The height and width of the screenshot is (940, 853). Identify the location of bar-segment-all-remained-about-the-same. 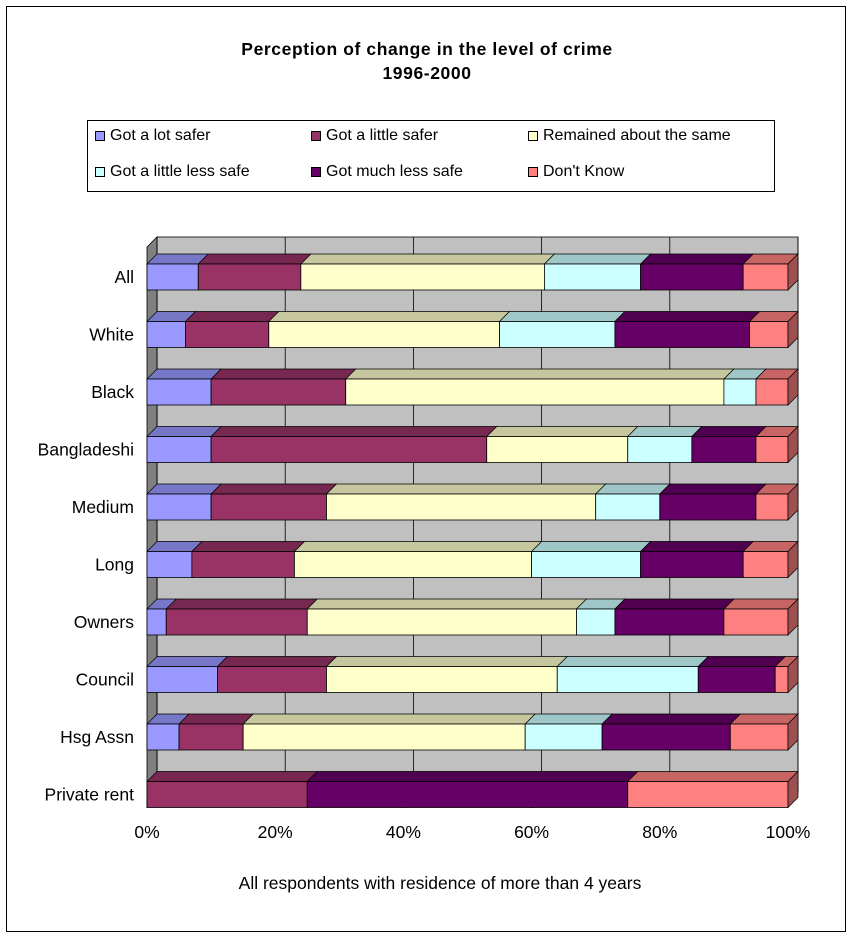
(422, 277).